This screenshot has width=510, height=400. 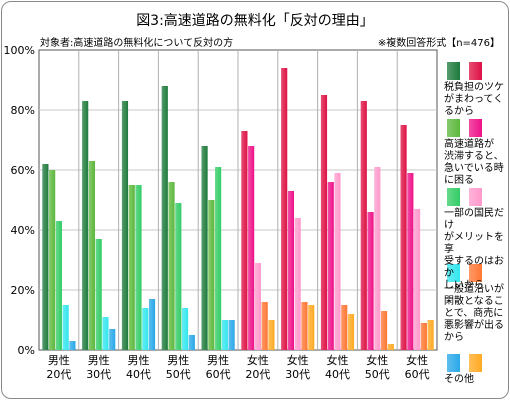 I want to click on legend-label: 高速道路が 渋滞すると、 急いでいる時 に困る, so click(x=474, y=162).